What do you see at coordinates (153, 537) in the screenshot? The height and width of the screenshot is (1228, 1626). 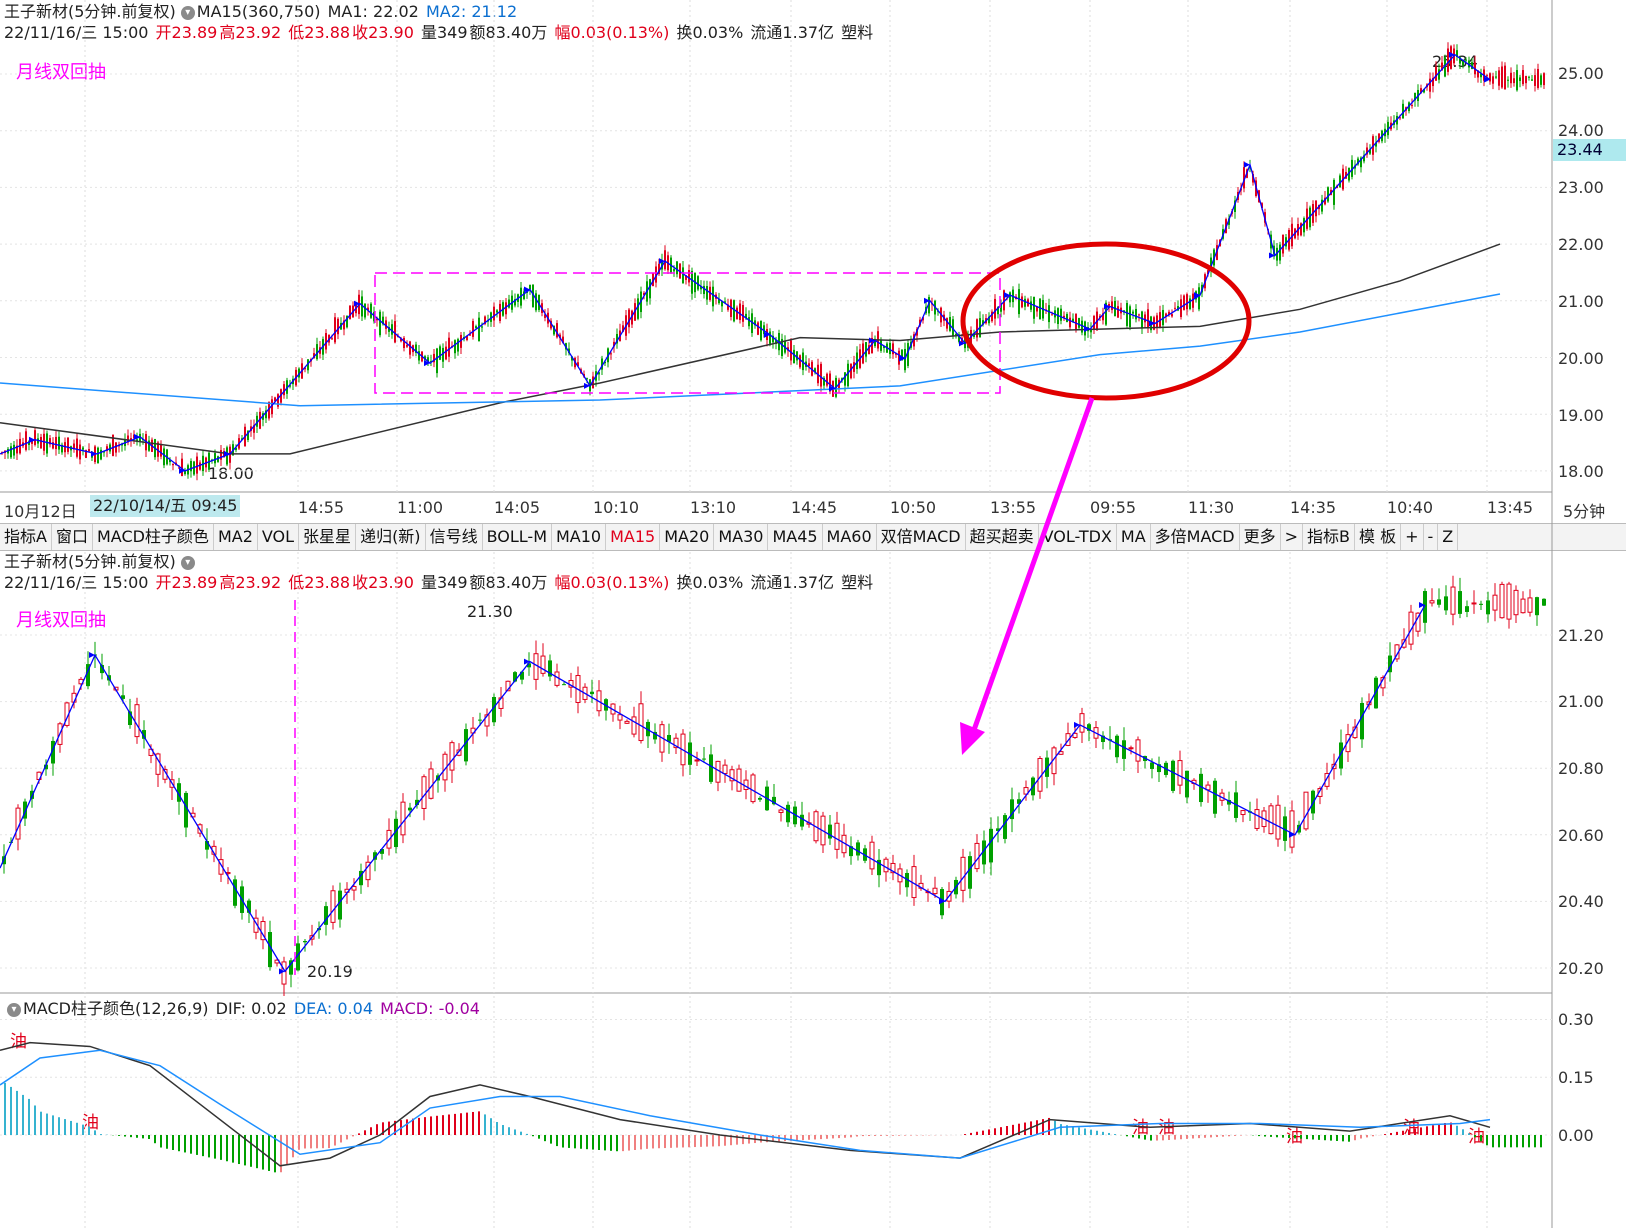 I see `tab-2: MACD柱子颜色` at bounding box center [153, 537].